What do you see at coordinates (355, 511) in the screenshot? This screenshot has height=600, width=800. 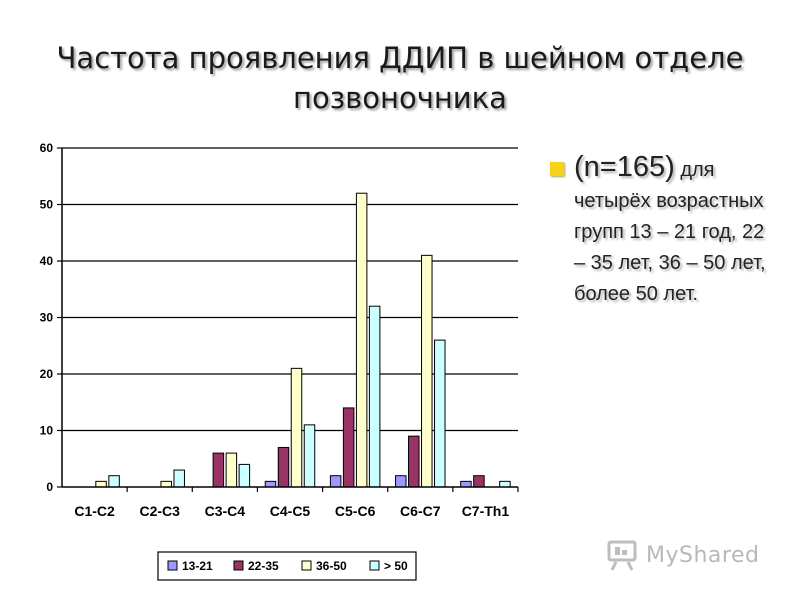 I see `x-tick-label: C5-C6` at bounding box center [355, 511].